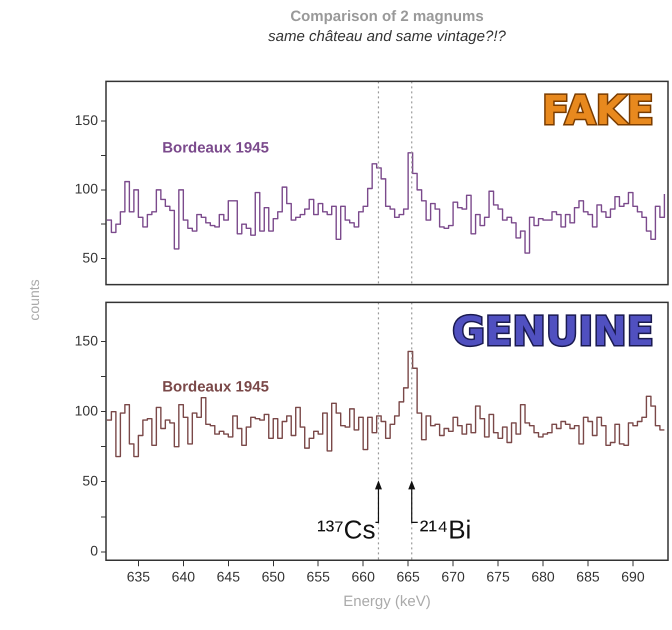  What do you see at coordinates (34, 300) in the screenshot?
I see `y-axis-title: counts` at bounding box center [34, 300].